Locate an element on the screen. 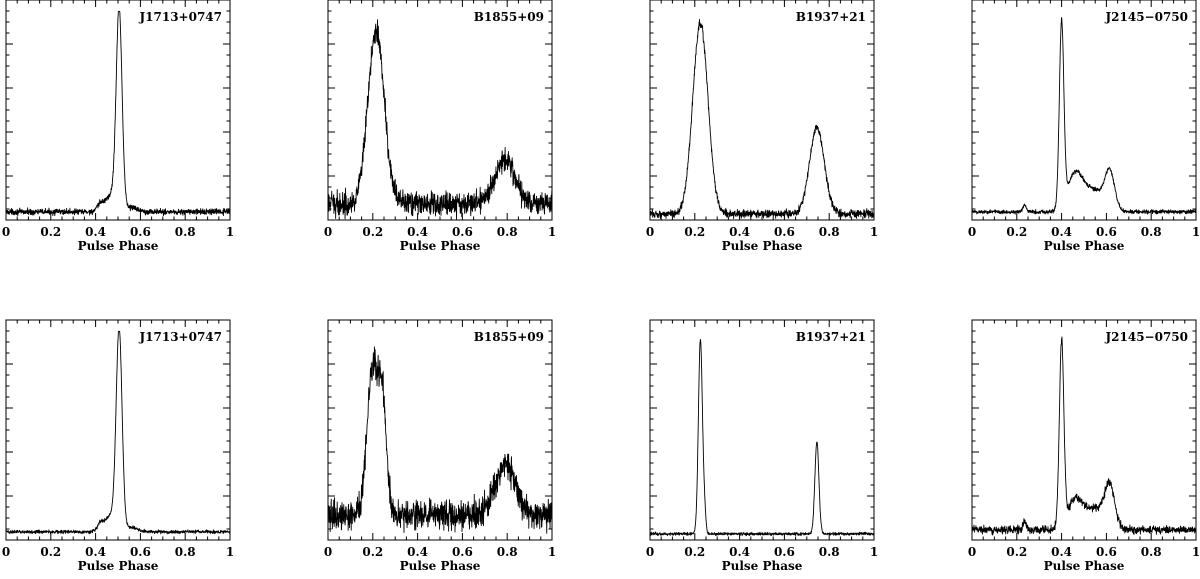 Image resolution: width=1200 pixels, height=579 pixels. panel-bottom-2: 0 0.2 0.4 0.6 0.8 1 Pulse Phase B1855+09 is located at coordinates (440, 446).